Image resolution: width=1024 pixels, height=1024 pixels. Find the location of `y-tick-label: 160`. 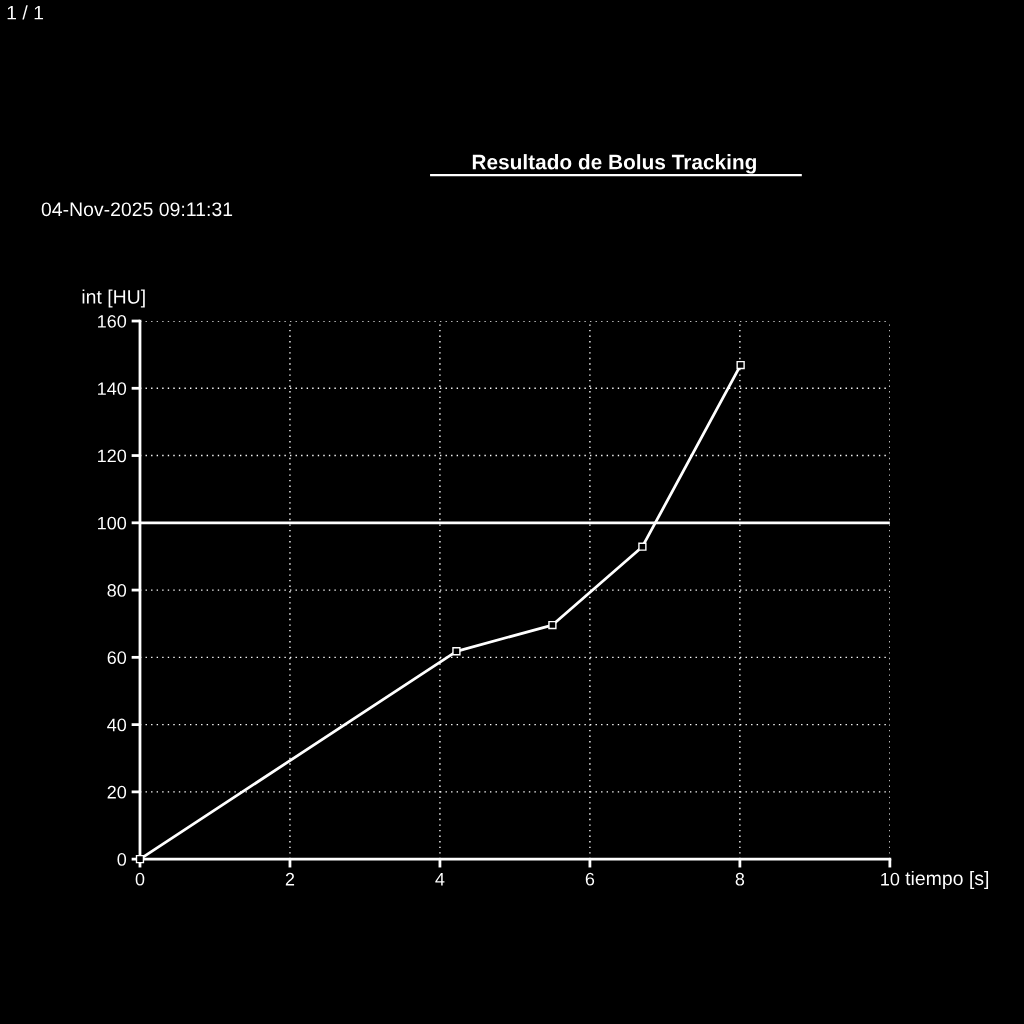

y-tick-label: 160 is located at coordinates (112, 321).